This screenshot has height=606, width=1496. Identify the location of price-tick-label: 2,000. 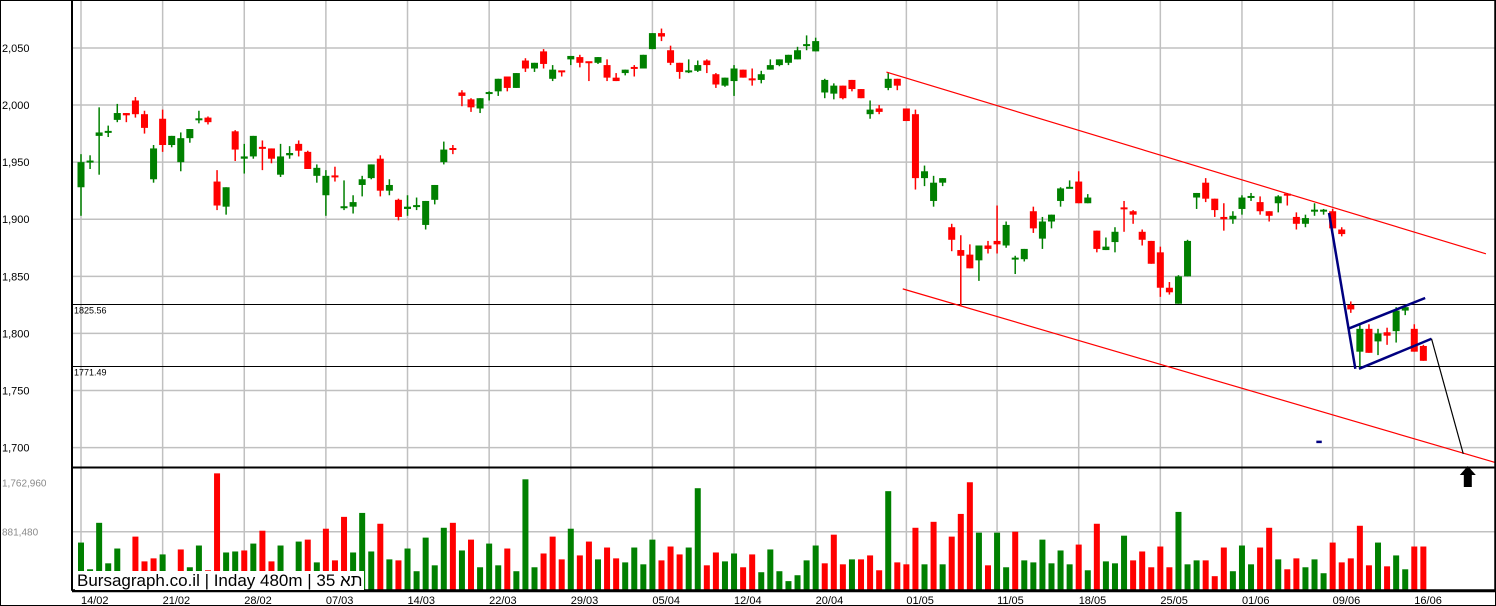
(16, 106).